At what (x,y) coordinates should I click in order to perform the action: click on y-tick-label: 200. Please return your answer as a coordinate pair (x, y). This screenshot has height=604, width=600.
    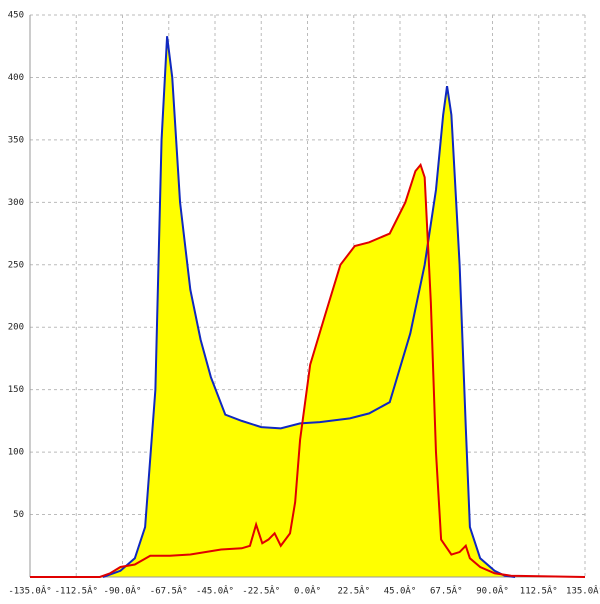
    Looking at the image, I should click on (16, 328).